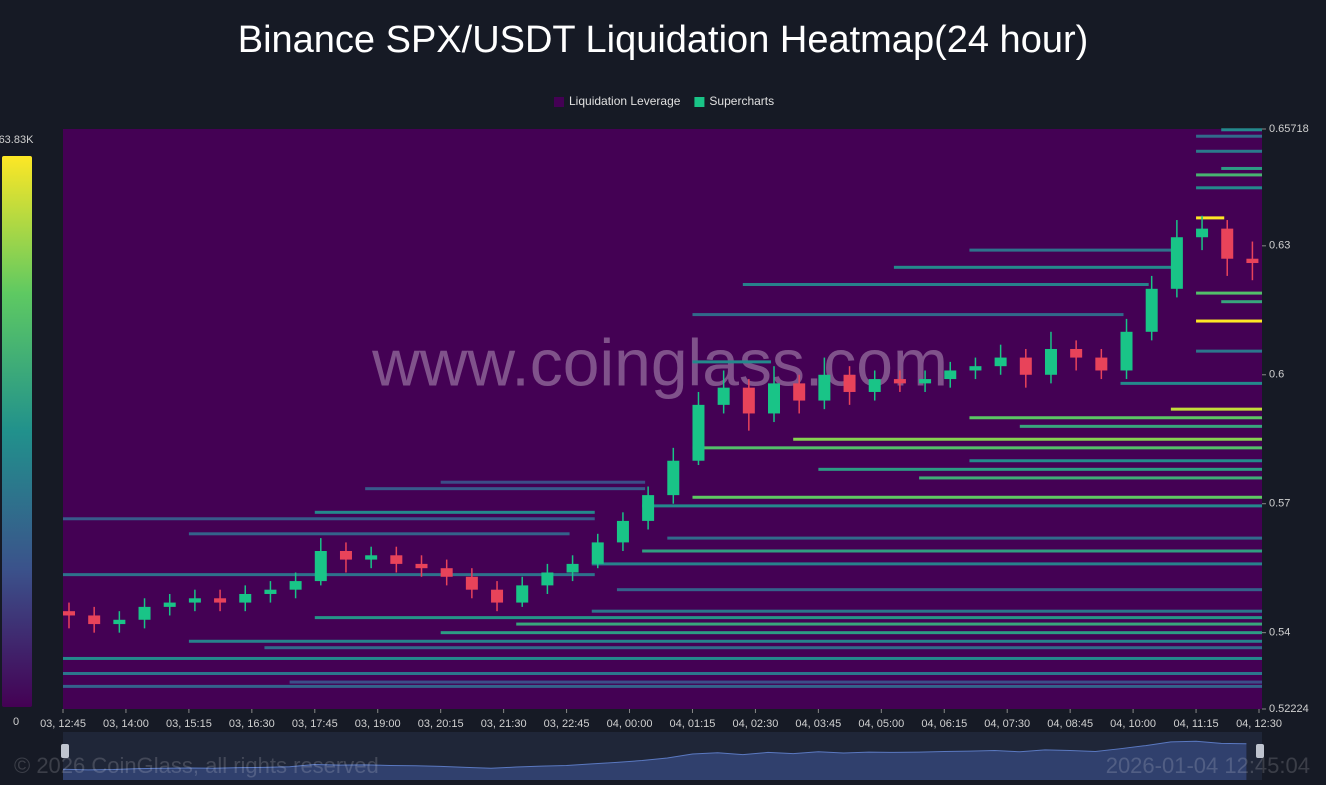 The image size is (1326, 785). What do you see at coordinates (1007, 724) in the screenshot?
I see `x-tick-label: 04, 07:30` at bounding box center [1007, 724].